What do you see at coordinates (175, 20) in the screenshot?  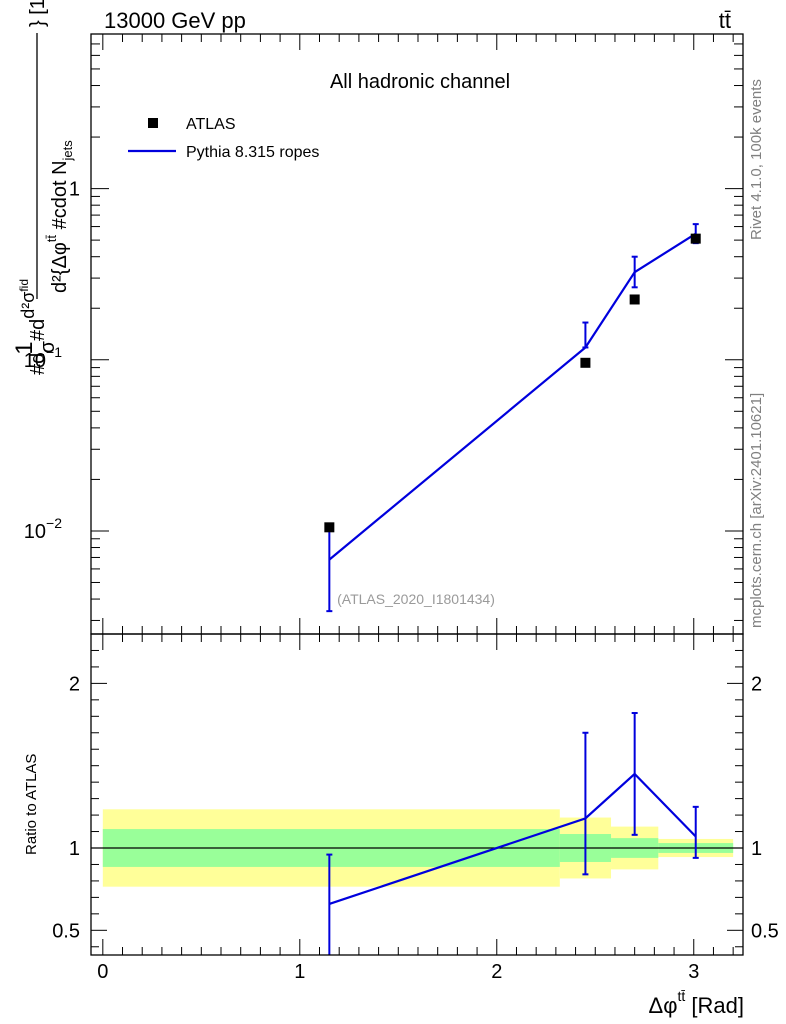 I see `energy-label: 13000 GeV pp` at bounding box center [175, 20].